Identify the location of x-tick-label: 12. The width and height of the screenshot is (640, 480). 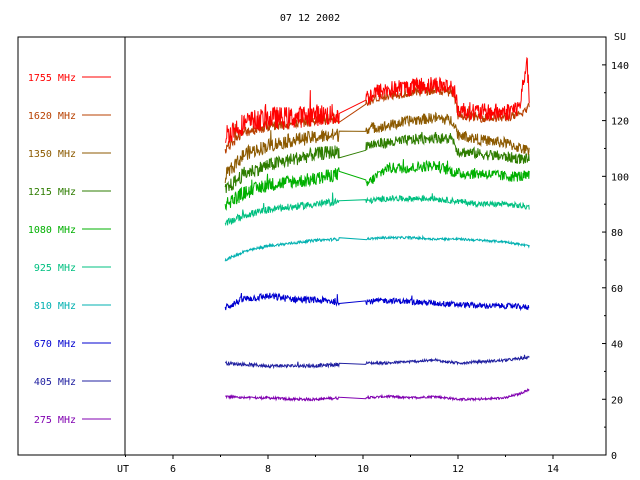
(458, 469).